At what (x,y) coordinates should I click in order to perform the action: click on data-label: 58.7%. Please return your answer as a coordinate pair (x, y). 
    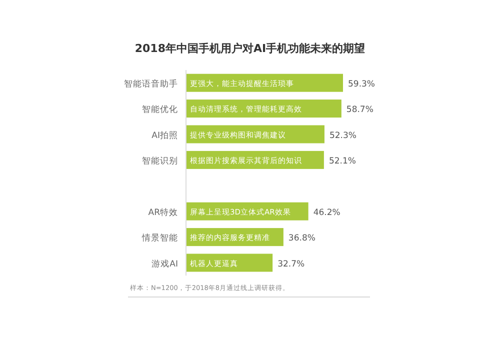
    Looking at the image, I should click on (360, 110).